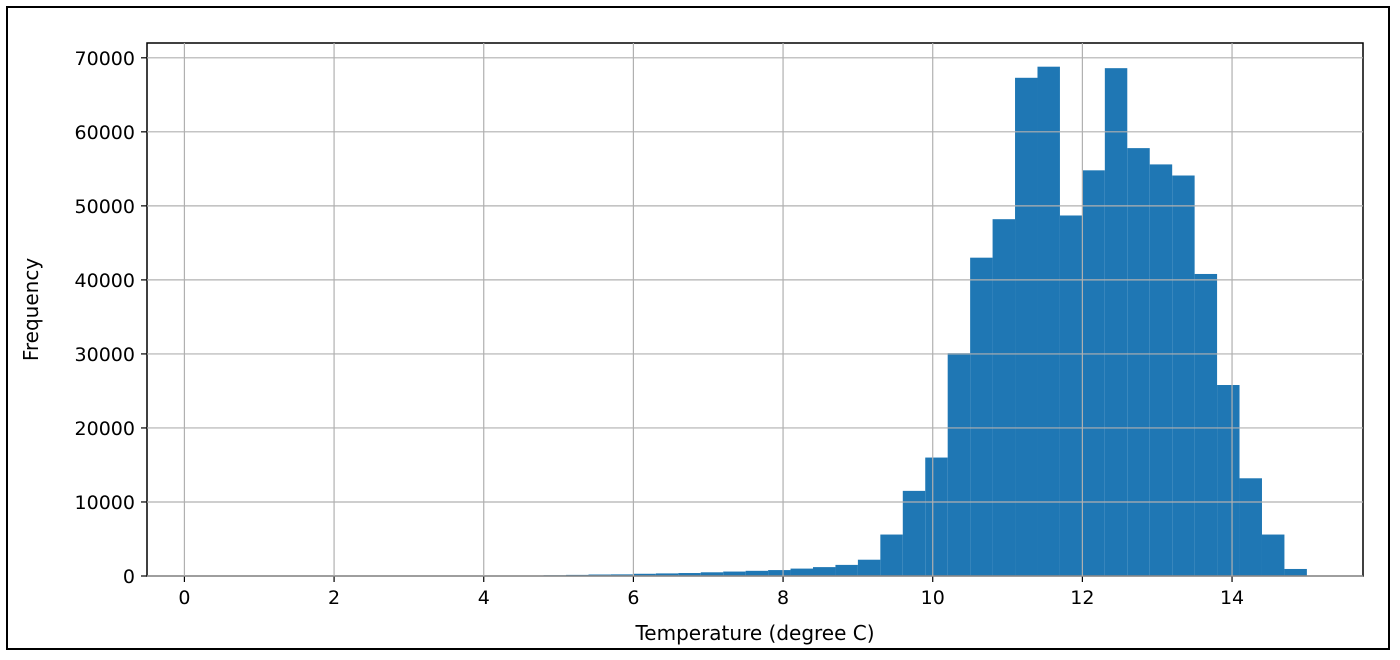 The image size is (1400, 660). I want to click on y-tick-label: 60000, so click(105, 133).